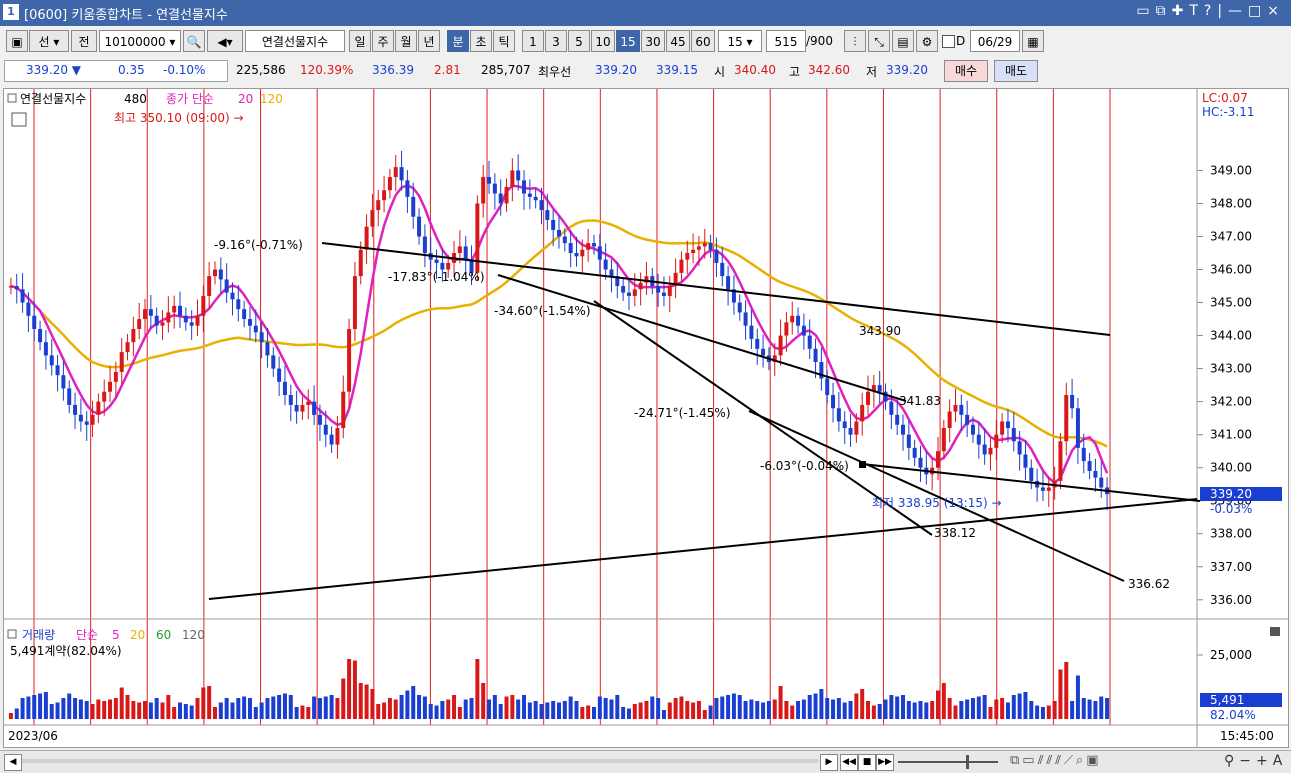 The image size is (1291, 773). I want to click on interval-10: 10, so click(603, 41).